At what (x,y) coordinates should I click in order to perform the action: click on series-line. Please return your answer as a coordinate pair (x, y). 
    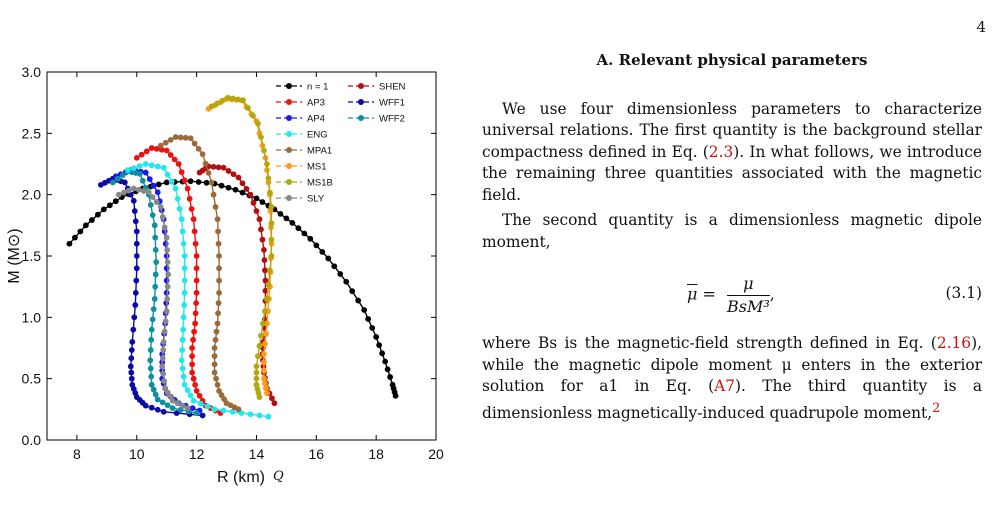
    Looking at the image, I should click on (198, 290).